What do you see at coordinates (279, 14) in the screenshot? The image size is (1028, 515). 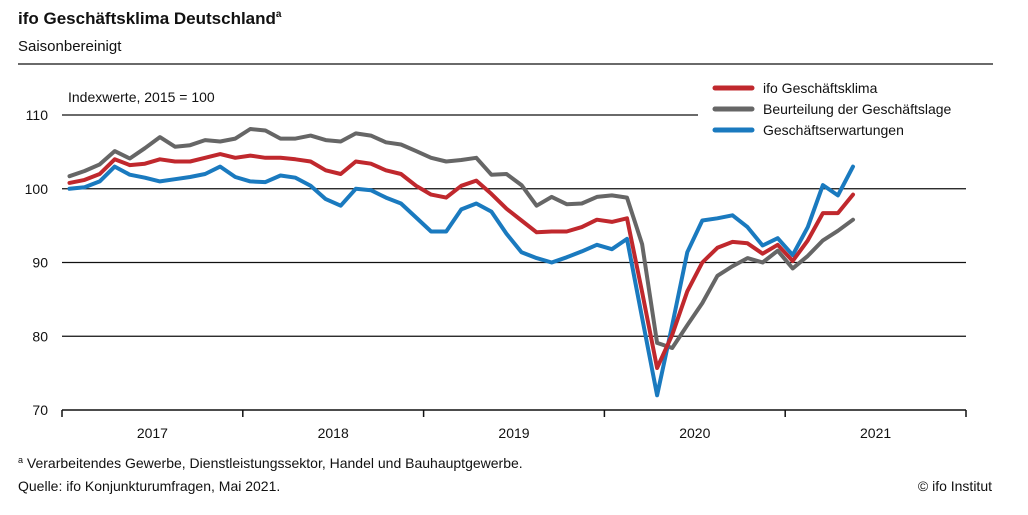 I see `title-superscript: a` at bounding box center [279, 14].